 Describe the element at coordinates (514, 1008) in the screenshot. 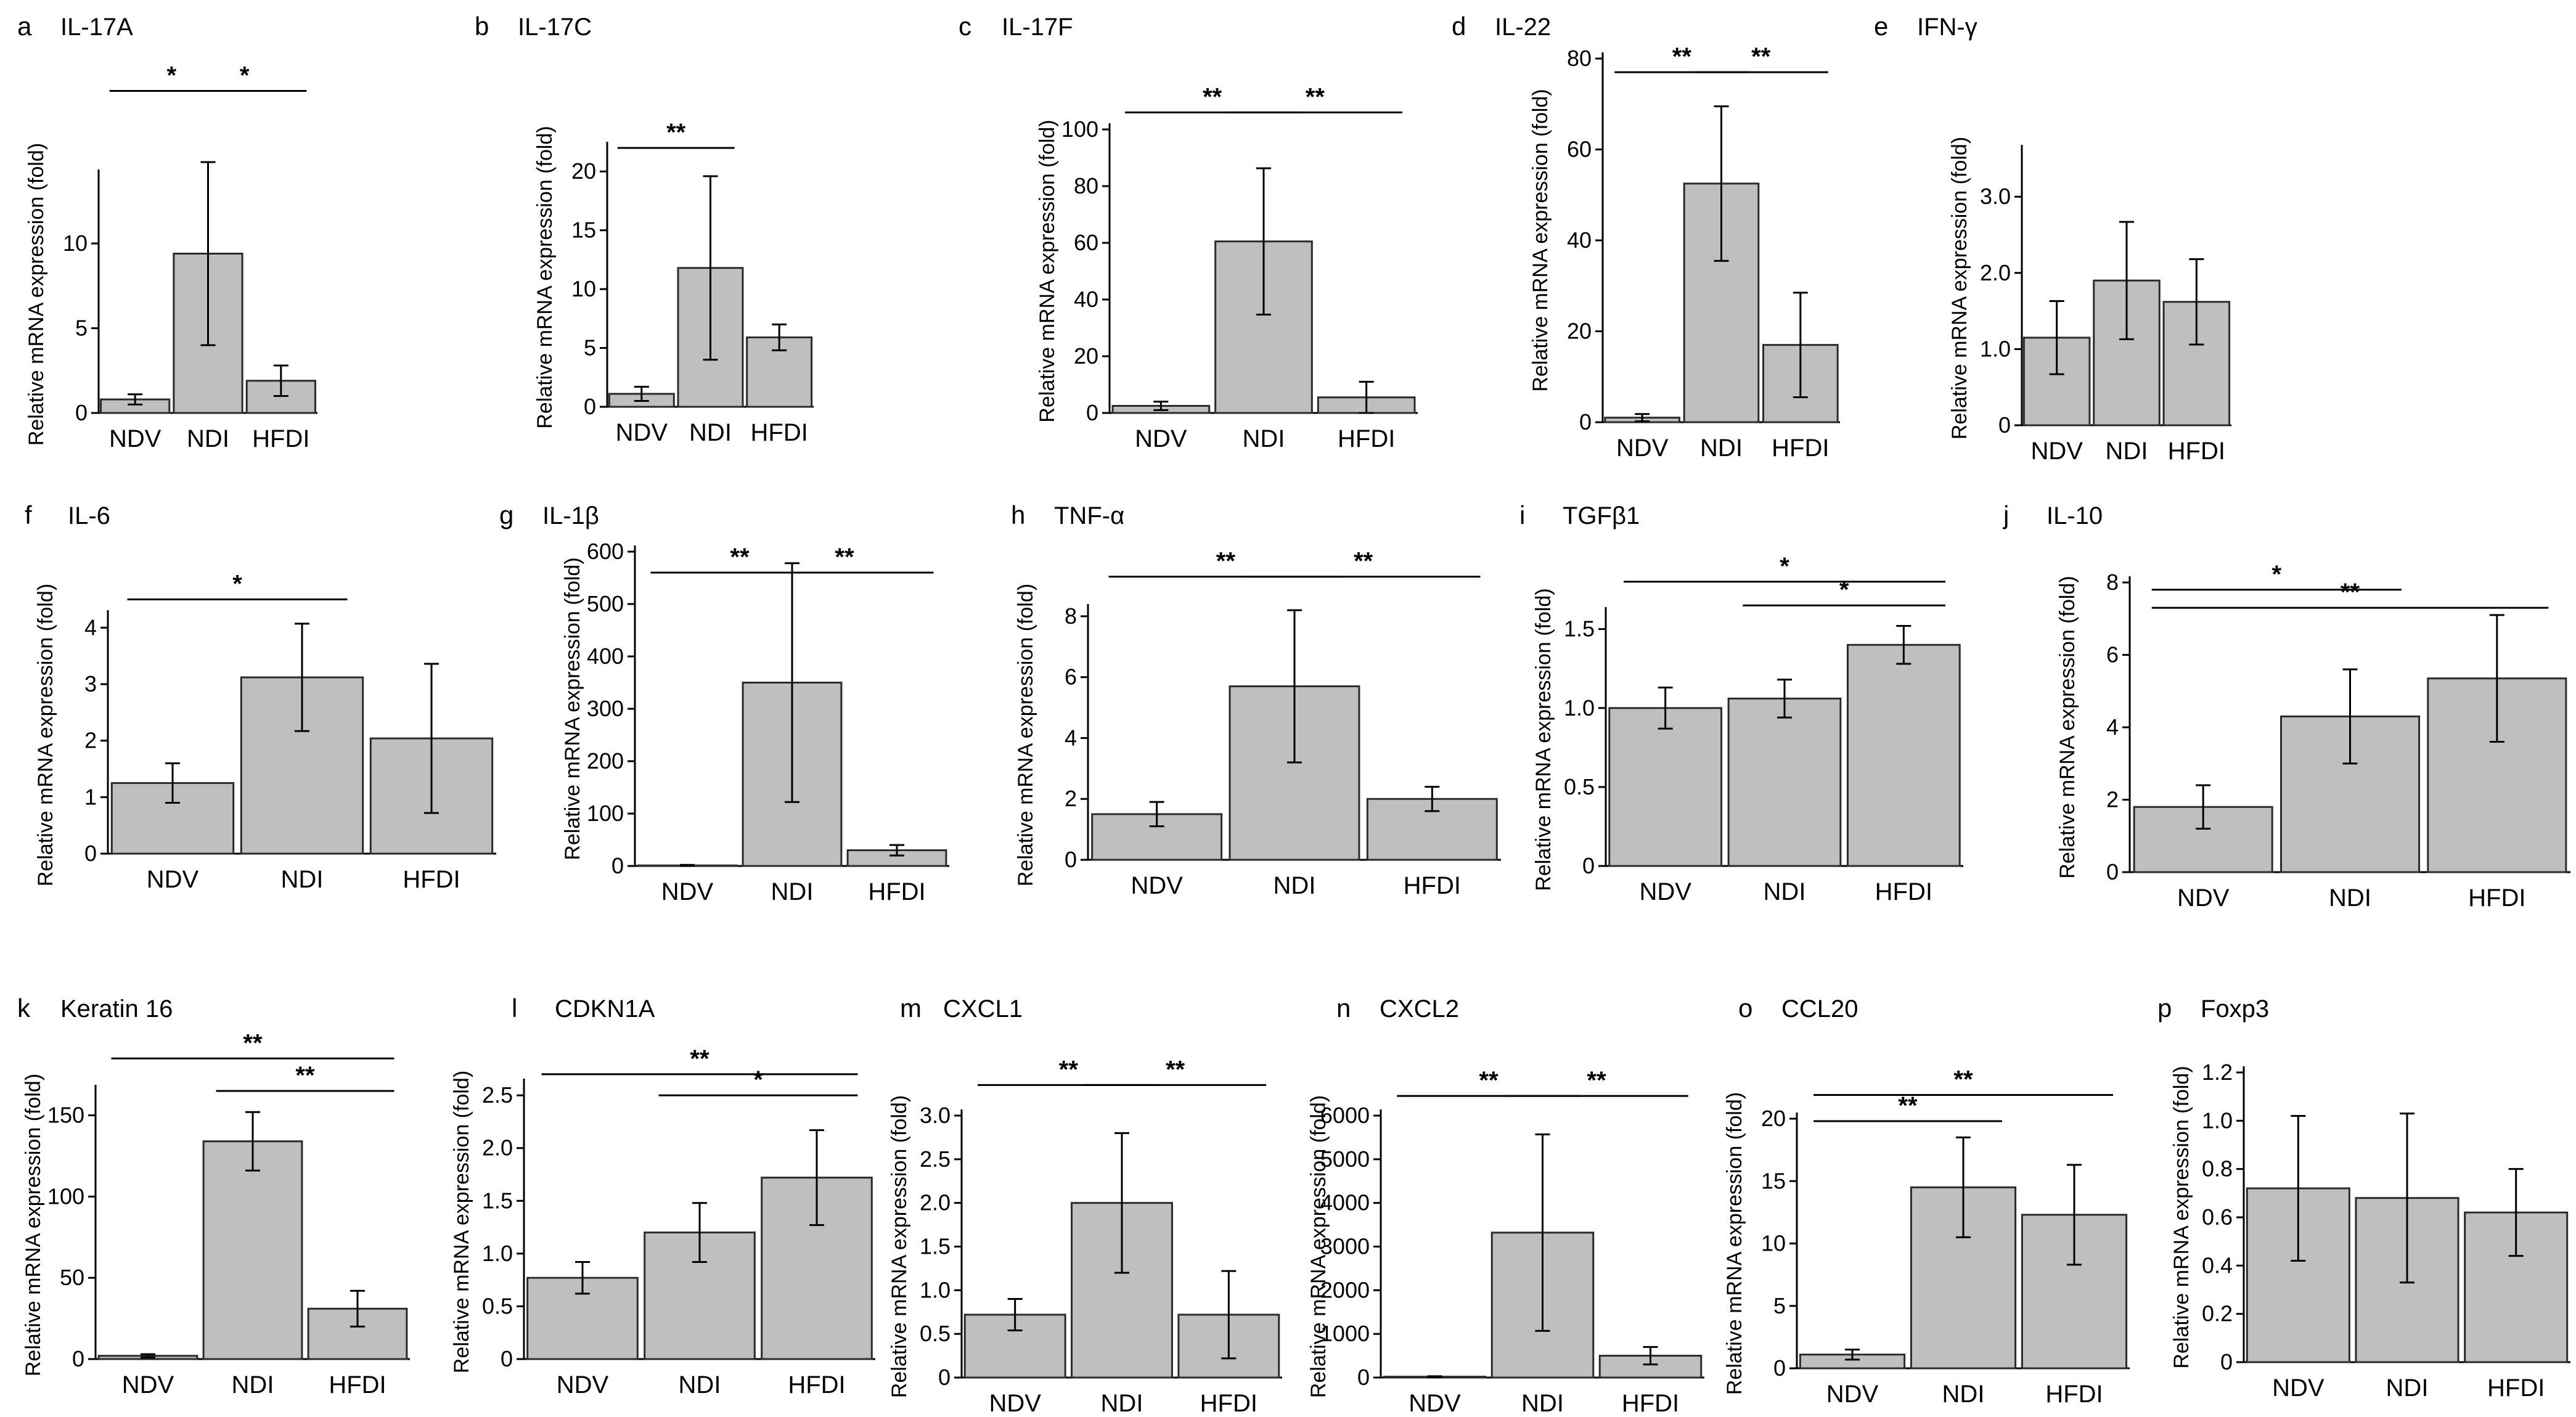

I see `panel-label: l` at that location.